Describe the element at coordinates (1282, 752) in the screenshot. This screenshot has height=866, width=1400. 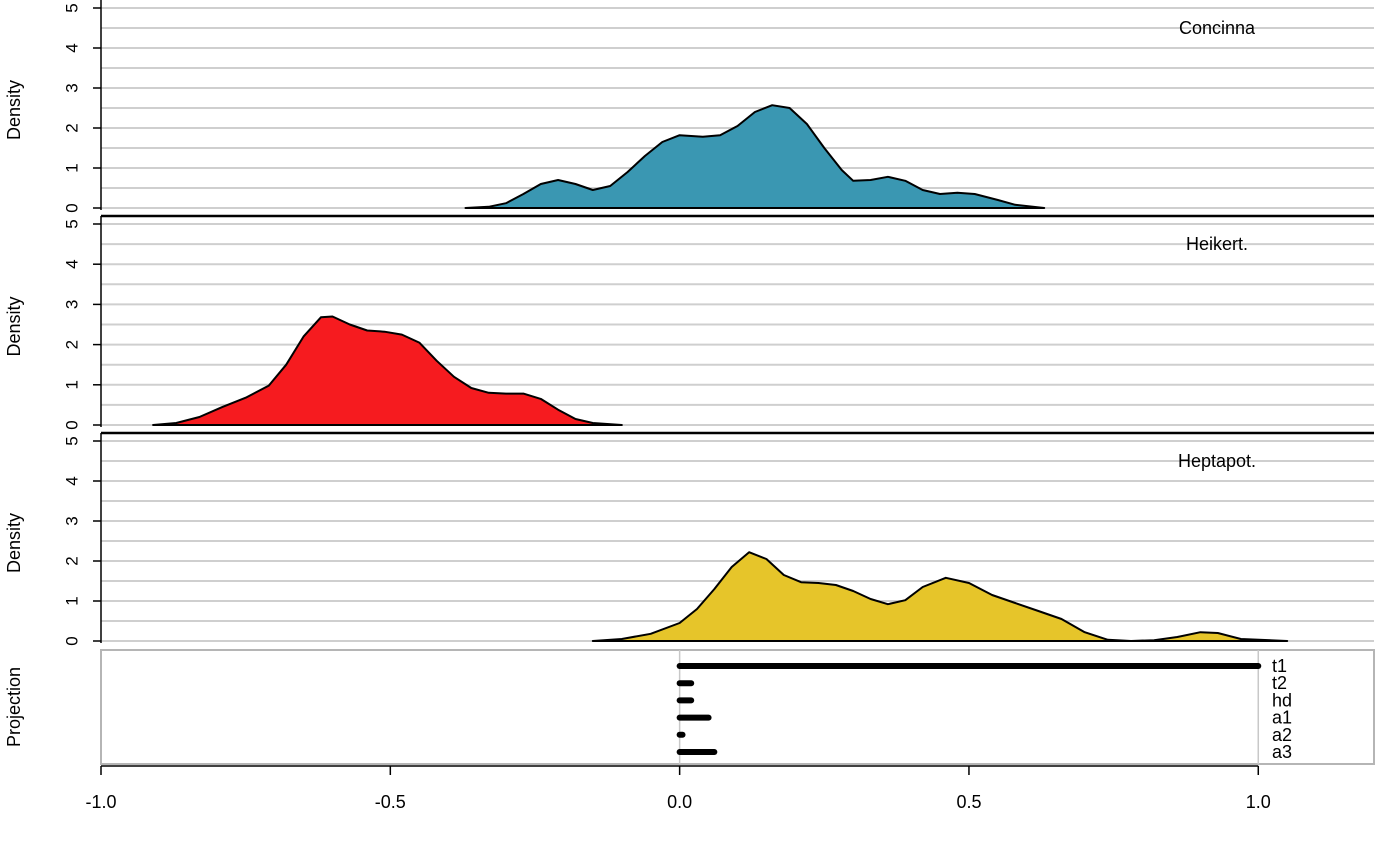
I see `projection-label: a3` at that location.